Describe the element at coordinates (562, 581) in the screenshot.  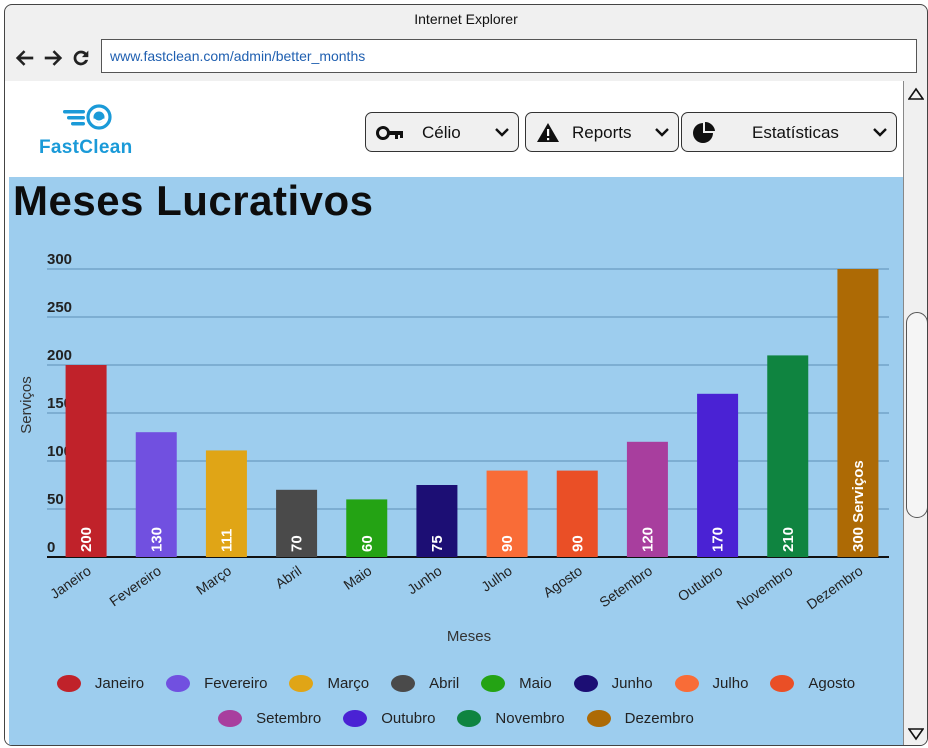
I see `x-tick-label: Agosto` at that location.